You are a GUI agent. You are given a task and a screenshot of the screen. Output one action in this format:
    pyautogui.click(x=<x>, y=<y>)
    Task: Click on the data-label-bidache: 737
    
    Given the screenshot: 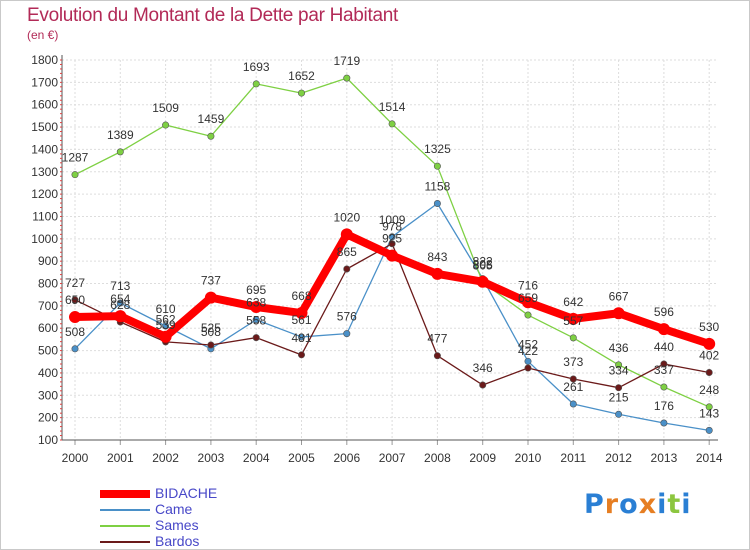 What is the action you would take?
    pyautogui.click(x=211, y=281)
    